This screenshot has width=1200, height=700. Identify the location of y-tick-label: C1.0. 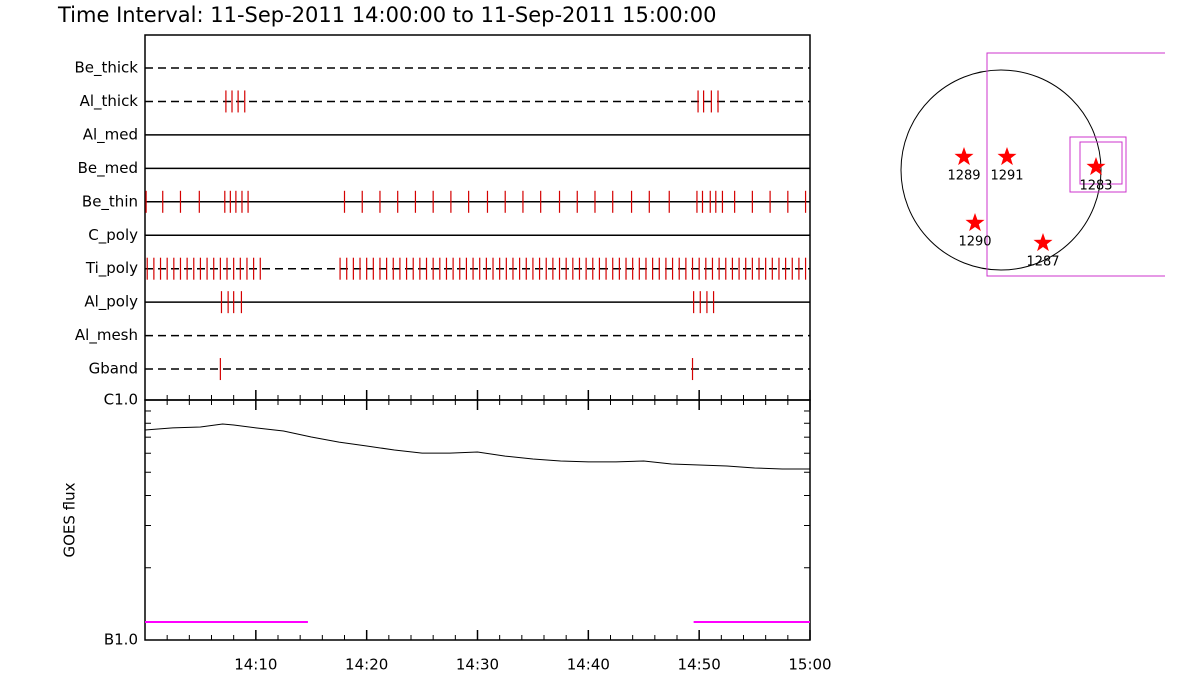
(121, 400).